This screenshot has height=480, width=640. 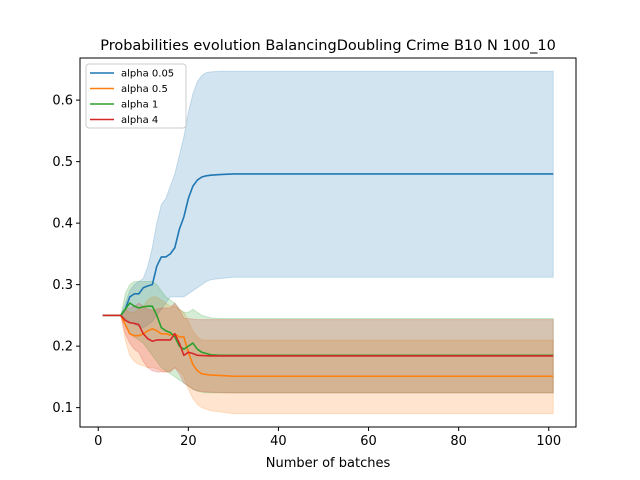 What do you see at coordinates (144, 89) in the screenshot?
I see `legend-label: alpha 0.5` at bounding box center [144, 89].